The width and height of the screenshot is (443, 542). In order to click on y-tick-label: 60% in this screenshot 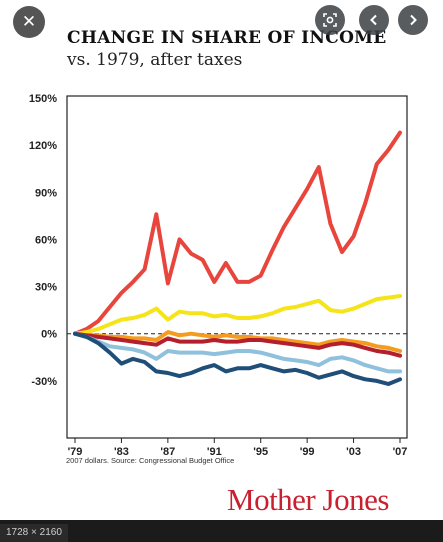, I will do `click(46, 240)`.